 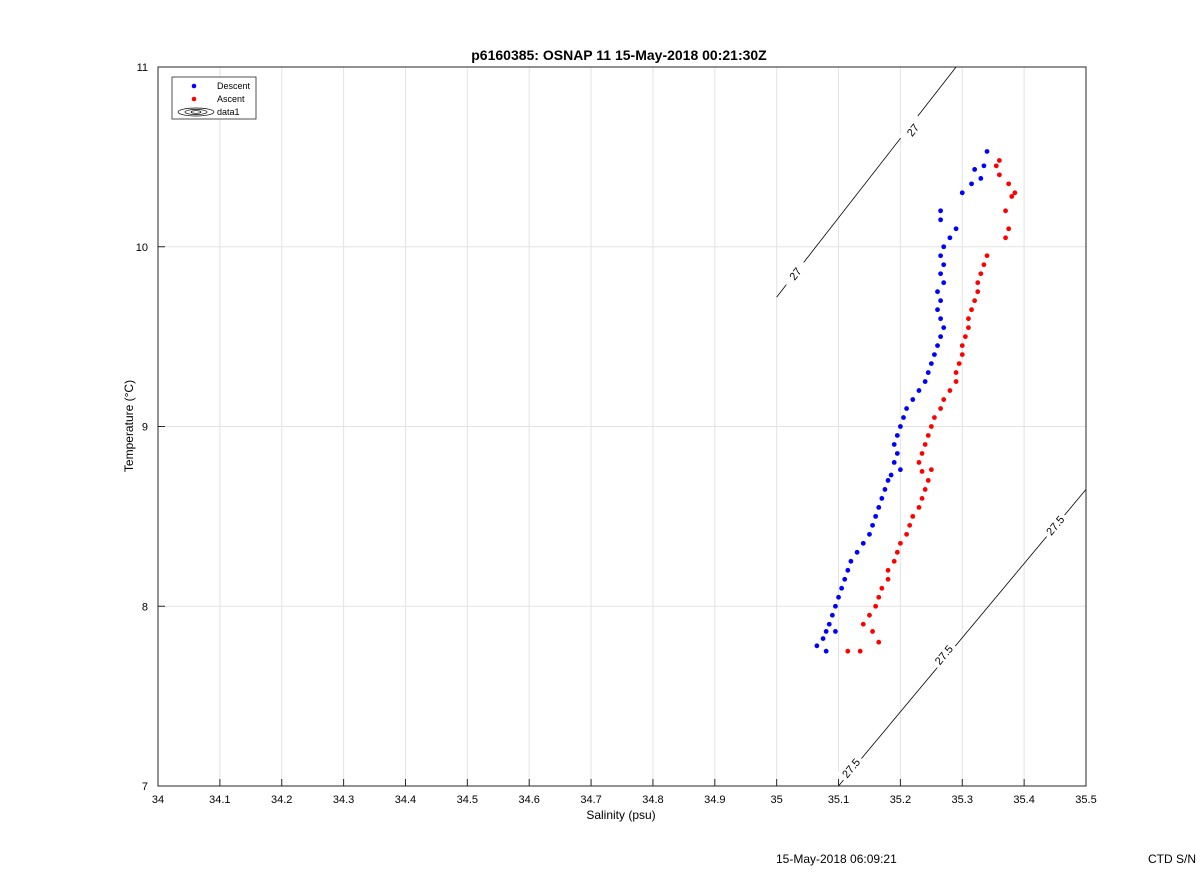 What do you see at coordinates (194, 99) in the screenshot?
I see `legend-marker-ascent` at bounding box center [194, 99].